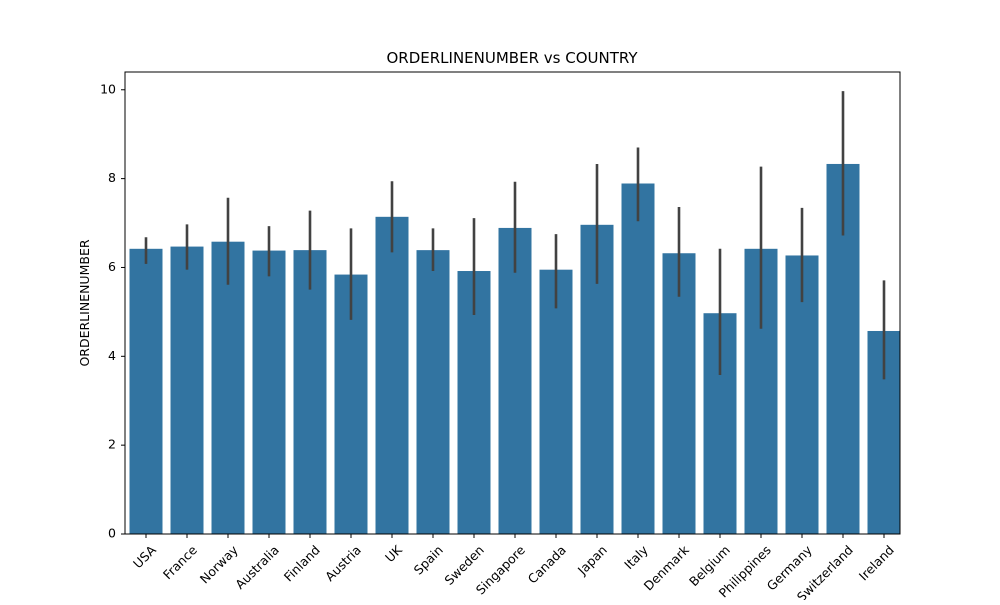  I want to click on bar-norway, so click(228, 387).